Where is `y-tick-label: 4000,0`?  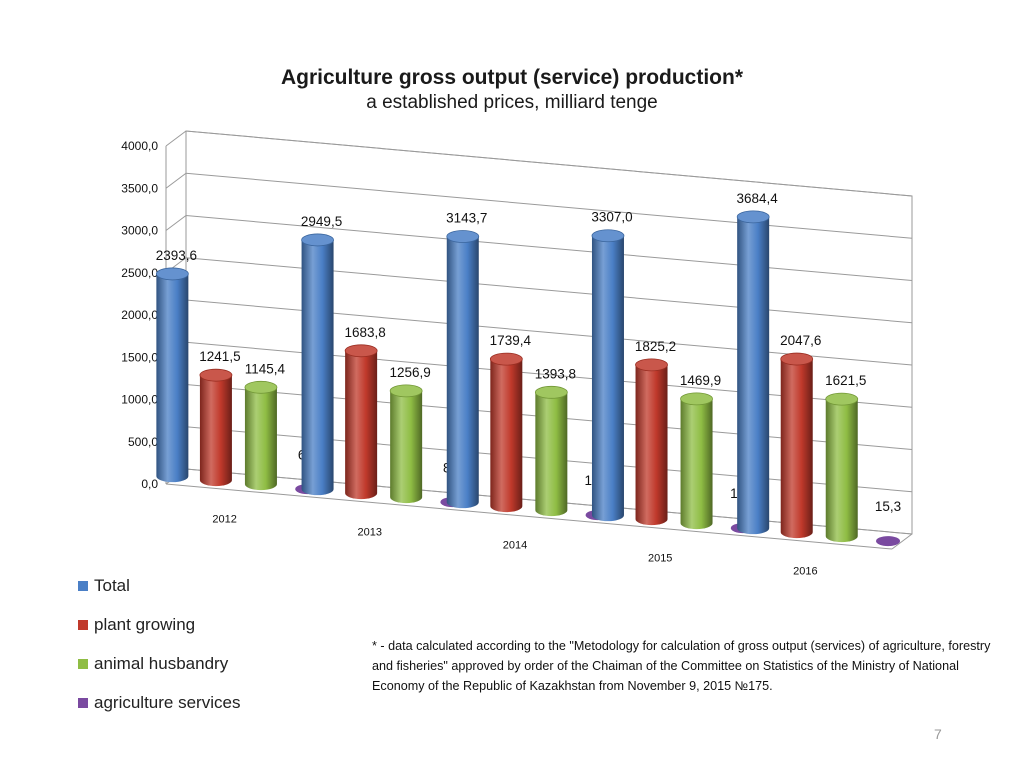 y-tick-label: 4000,0 is located at coordinates (139, 146).